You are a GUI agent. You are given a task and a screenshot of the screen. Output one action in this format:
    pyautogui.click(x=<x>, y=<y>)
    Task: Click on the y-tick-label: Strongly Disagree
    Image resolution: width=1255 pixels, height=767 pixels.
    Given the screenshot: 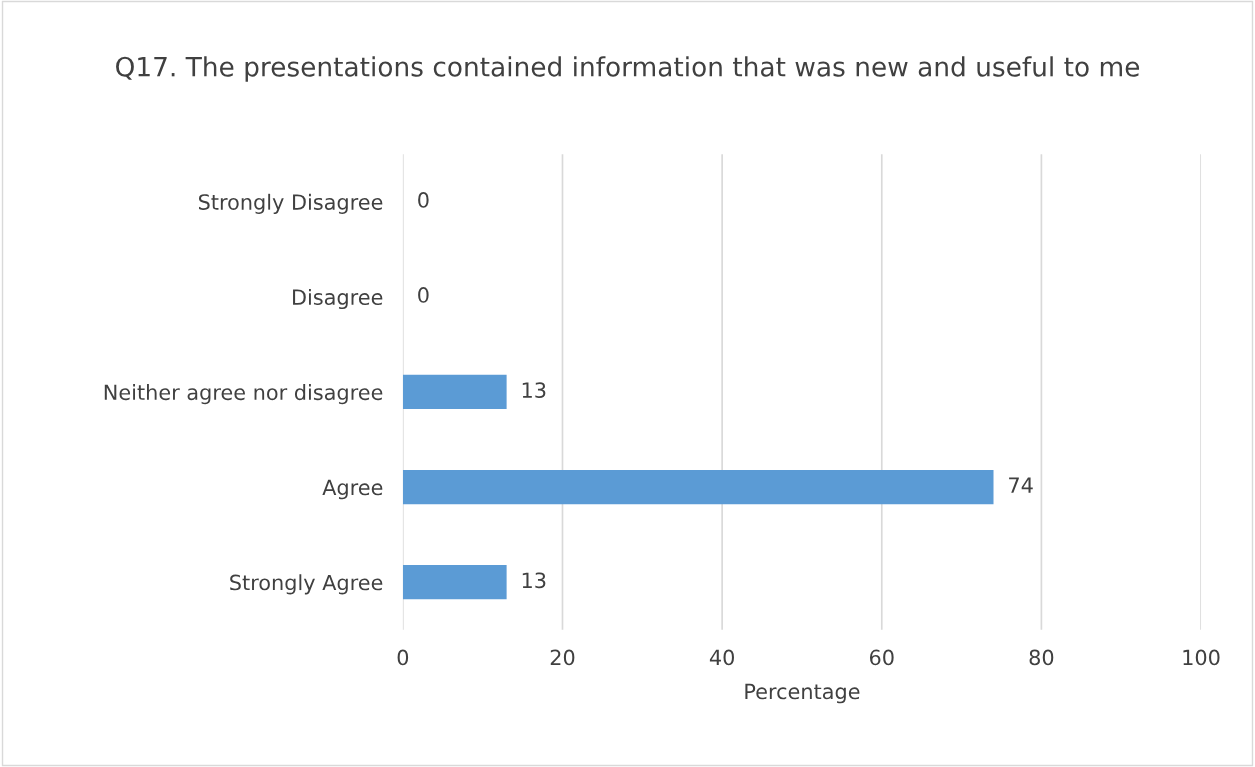 What is the action you would take?
    pyautogui.click(x=290, y=203)
    